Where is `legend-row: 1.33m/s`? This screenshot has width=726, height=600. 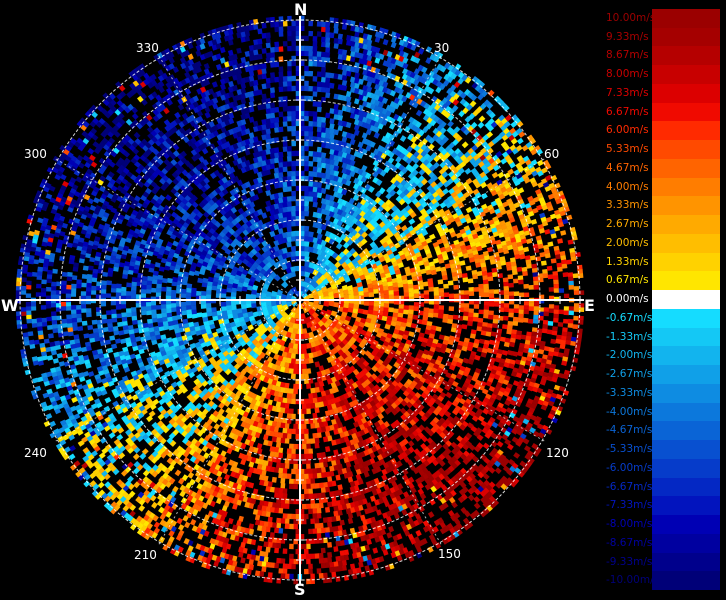 legend-row: 1.33m/s is located at coordinates (663, 262).